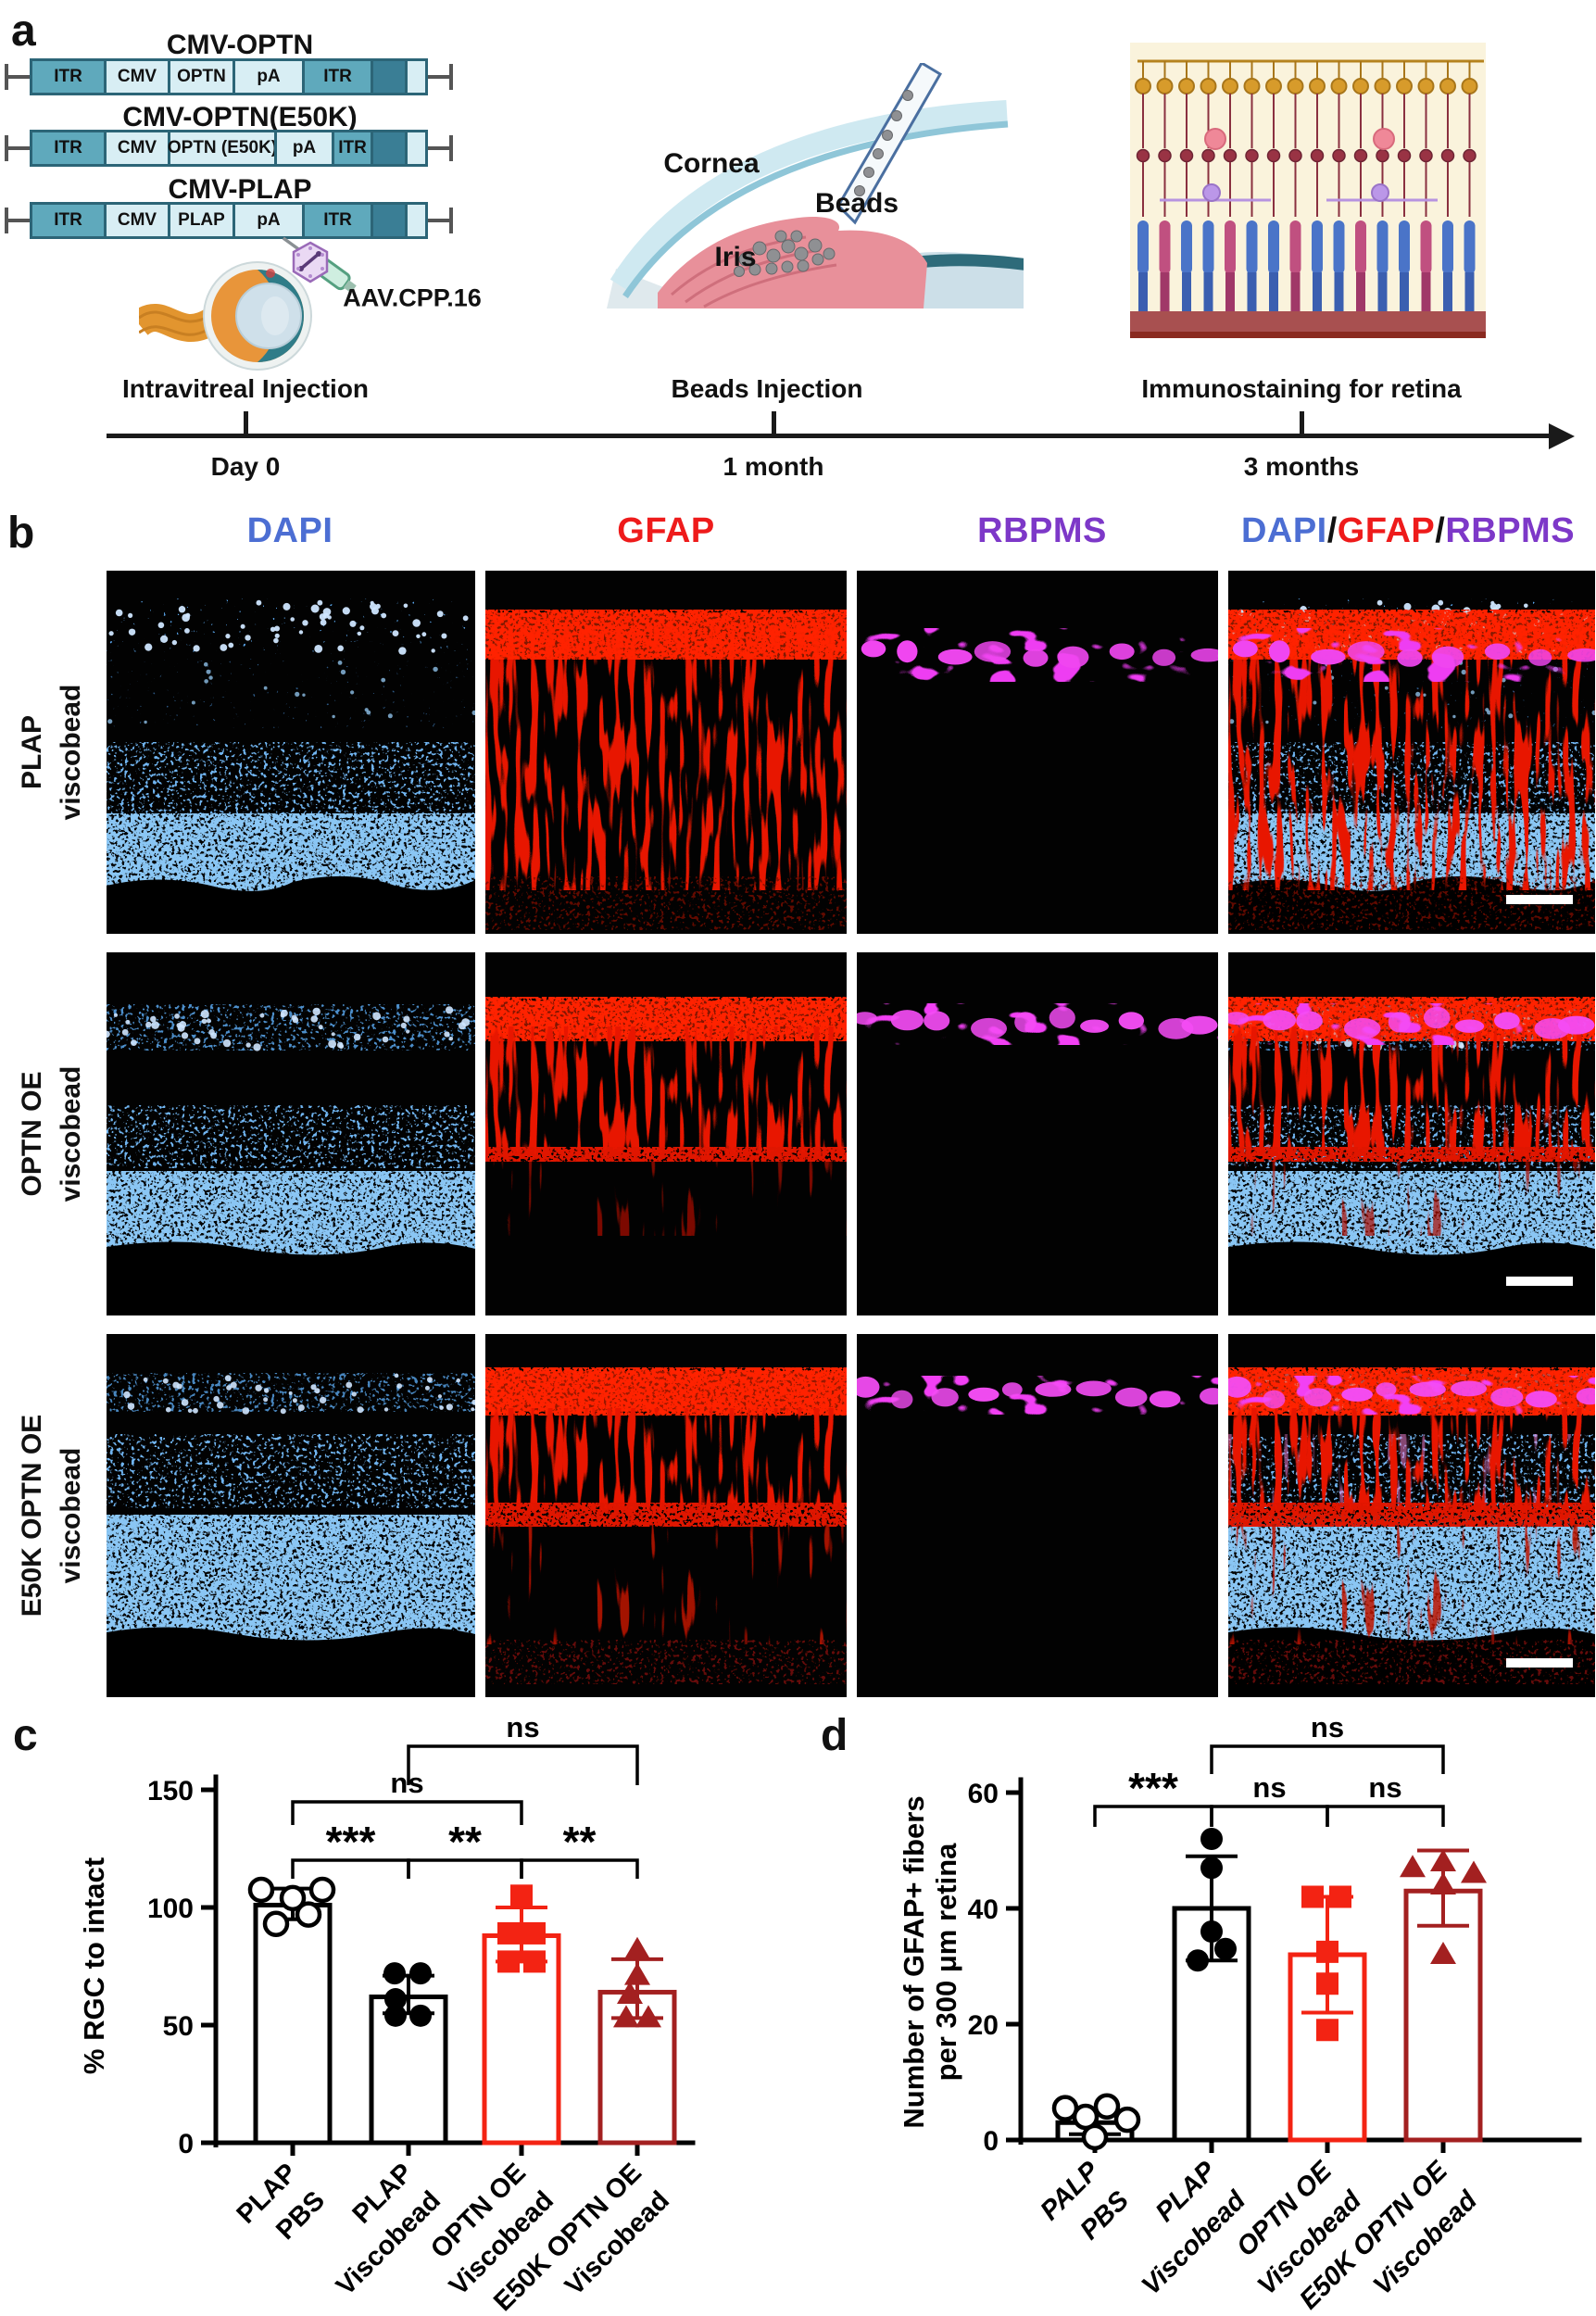 This screenshot has width=1596, height=2316. What do you see at coordinates (25, 1735) in the screenshot?
I see `panel-c-label: c` at bounding box center [25, 1735].